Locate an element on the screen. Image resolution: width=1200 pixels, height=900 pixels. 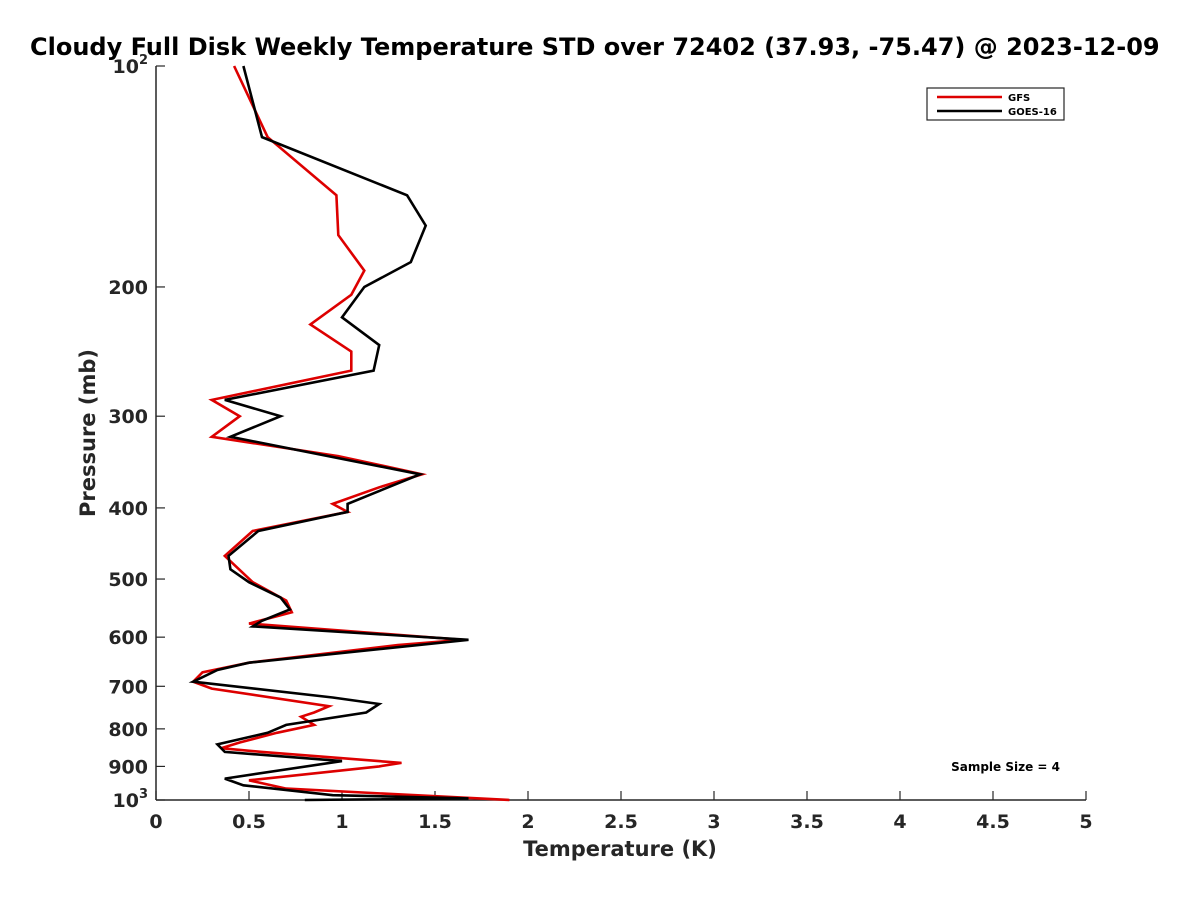
y-tick-label: 700 is located at coordinates (128, 687).